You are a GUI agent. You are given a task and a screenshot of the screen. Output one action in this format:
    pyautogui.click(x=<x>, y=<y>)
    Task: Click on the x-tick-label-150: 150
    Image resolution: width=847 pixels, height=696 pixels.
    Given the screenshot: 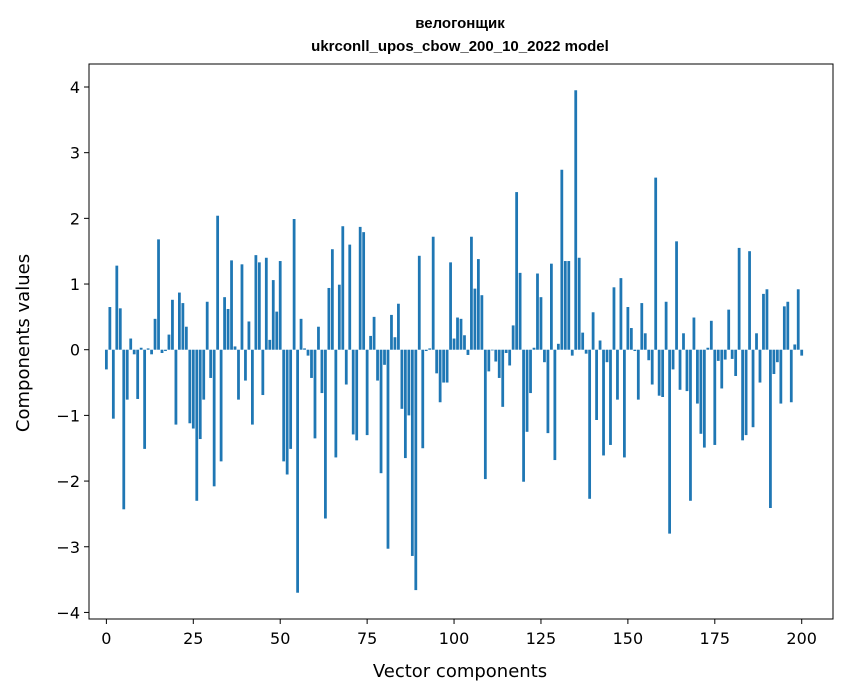 What is the action you would take?
    pyautogui.click(x=628, y=638)
    